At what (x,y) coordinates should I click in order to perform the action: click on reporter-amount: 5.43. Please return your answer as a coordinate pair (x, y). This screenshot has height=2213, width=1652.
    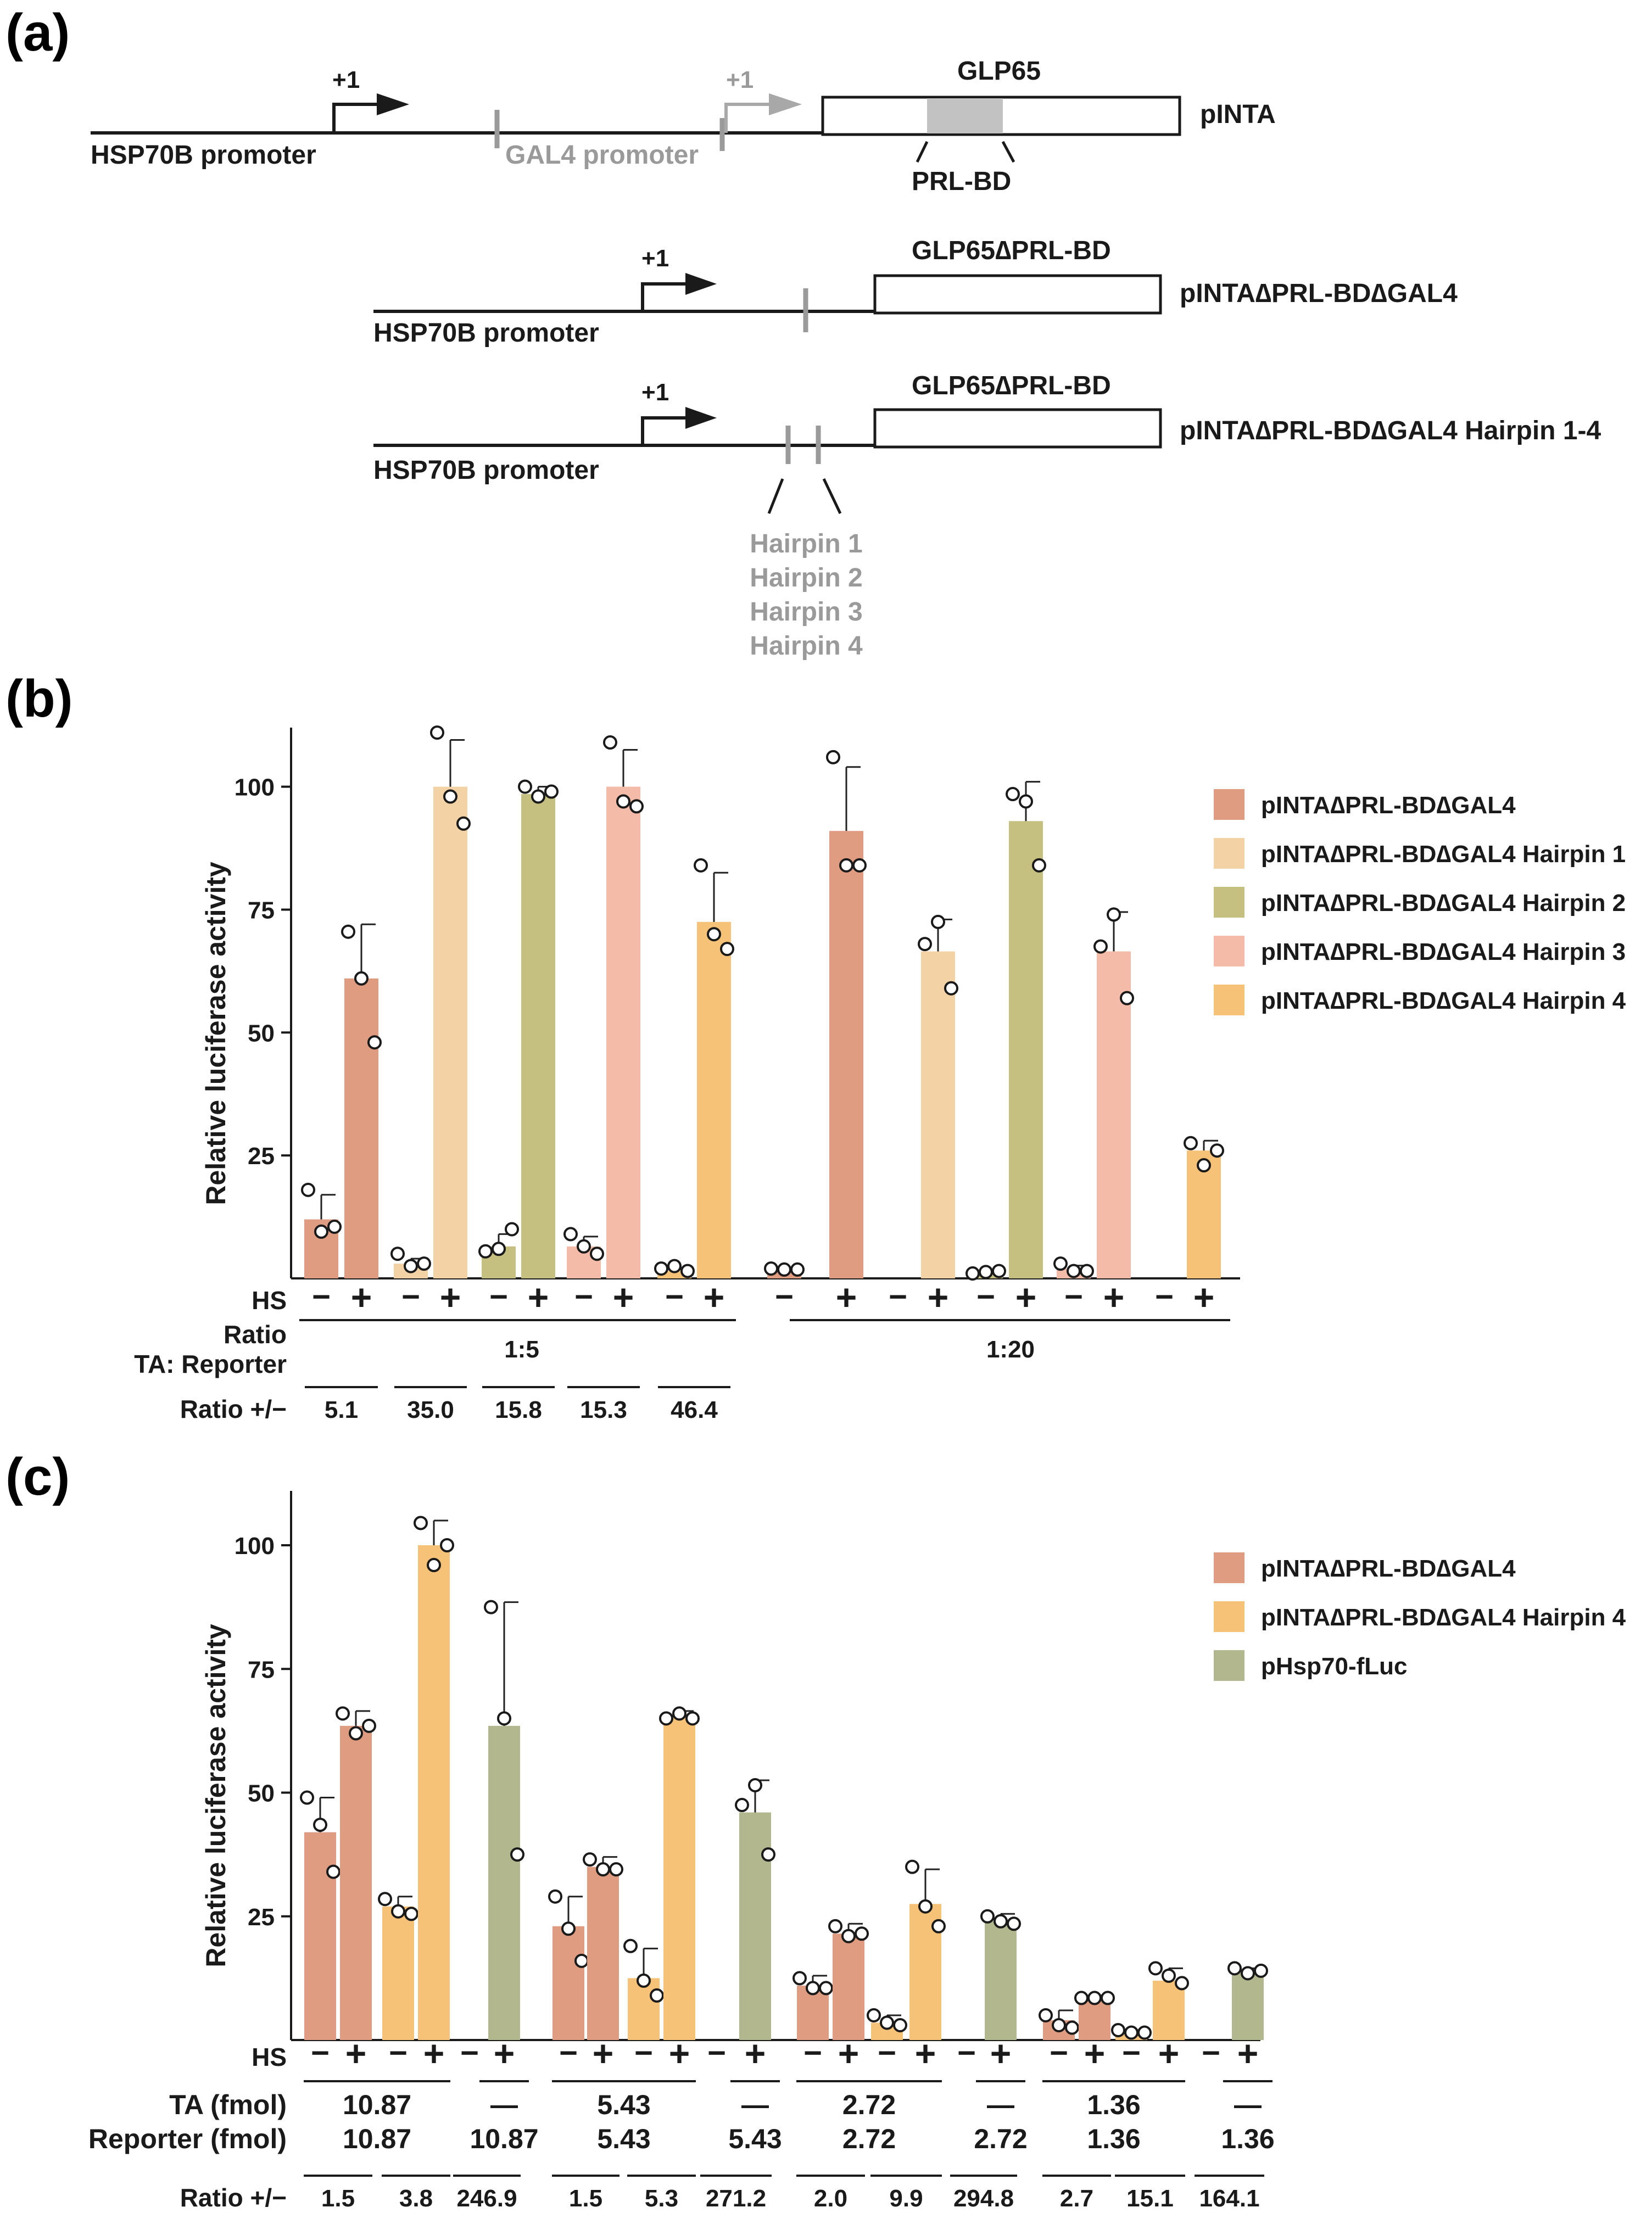
    Looking at the image, I should click on (623, 2138).